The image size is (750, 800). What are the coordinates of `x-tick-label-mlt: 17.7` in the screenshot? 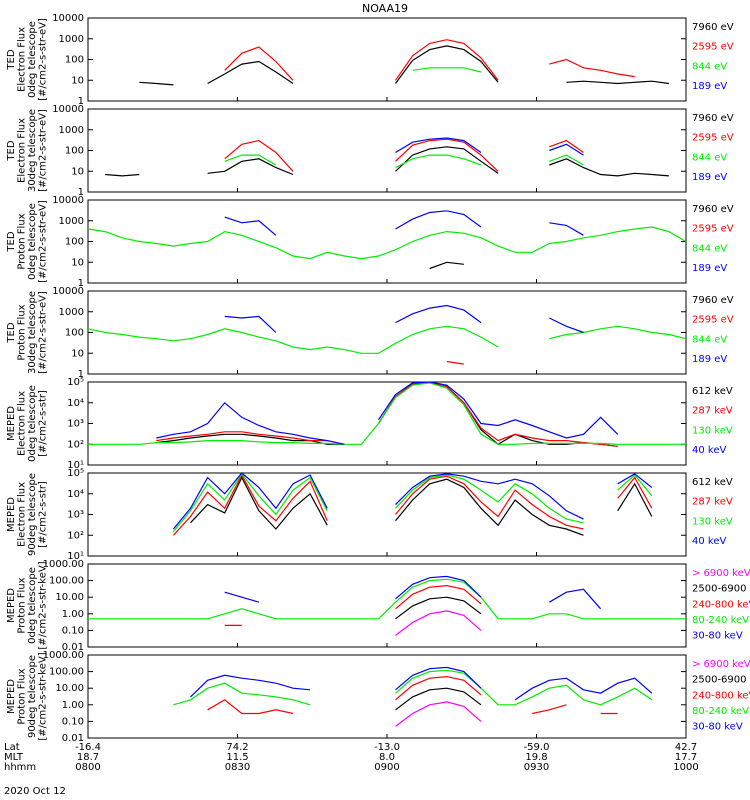 It's located at (686, 757).